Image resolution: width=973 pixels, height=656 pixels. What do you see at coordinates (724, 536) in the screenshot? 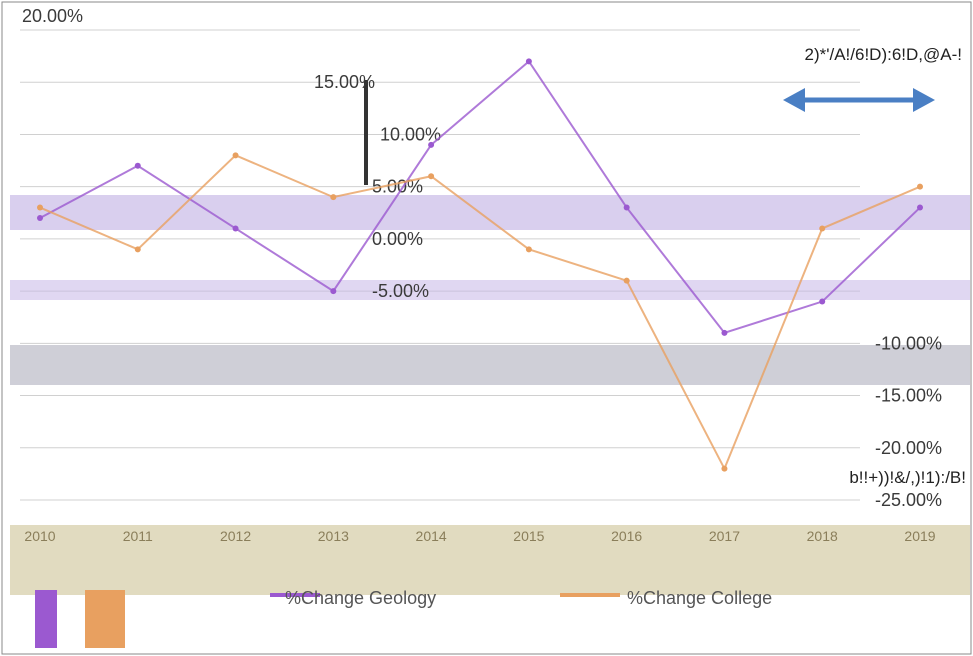
I see `x-category-label: 2017` at bounding box center [724, 536].